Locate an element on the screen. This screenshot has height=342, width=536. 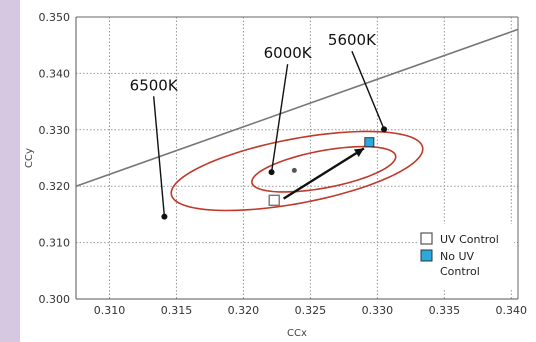
tolerance-ellipses is located at coordinates (297, 171).